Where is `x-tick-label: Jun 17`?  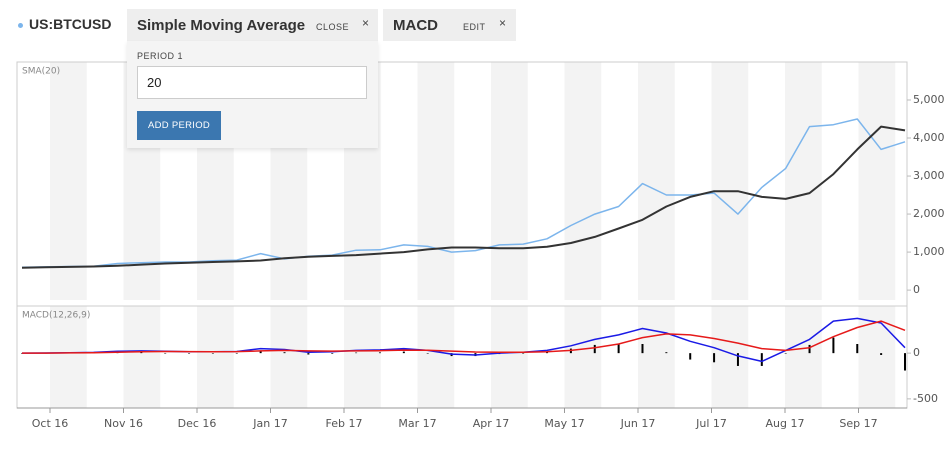
x-tick-label: Jun 17 is located at coordinates (638, 423).